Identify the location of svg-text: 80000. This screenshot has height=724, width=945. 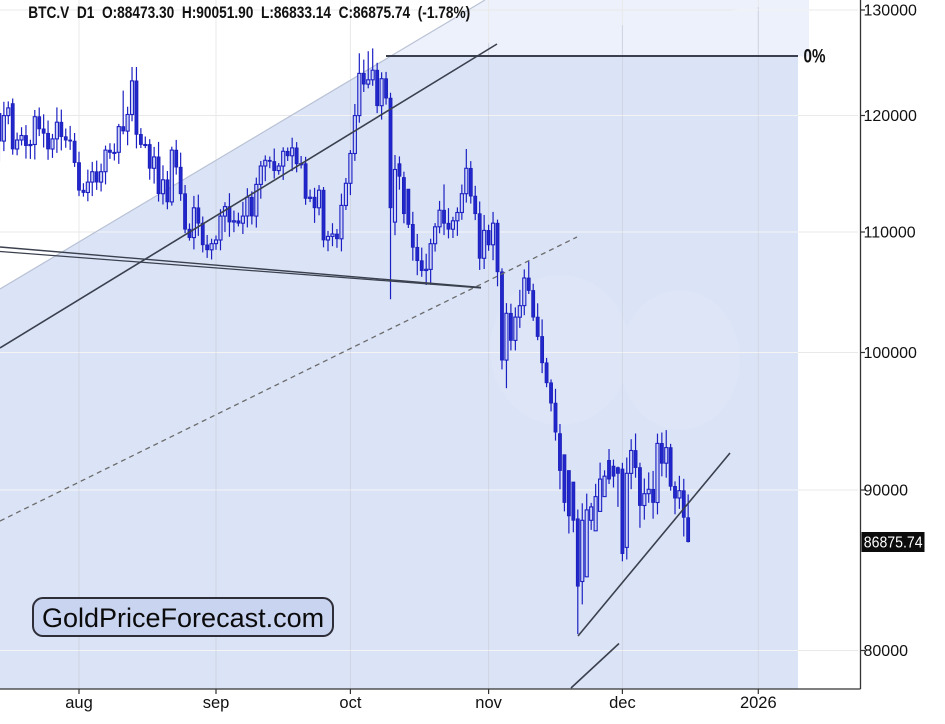
(886, 651).